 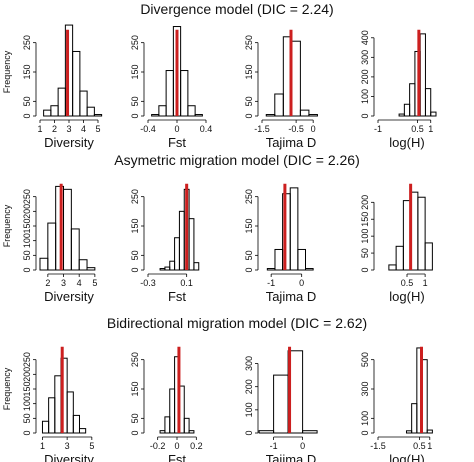 I want to click on x-tick-label: 0.1, so click(x=186, y=283).